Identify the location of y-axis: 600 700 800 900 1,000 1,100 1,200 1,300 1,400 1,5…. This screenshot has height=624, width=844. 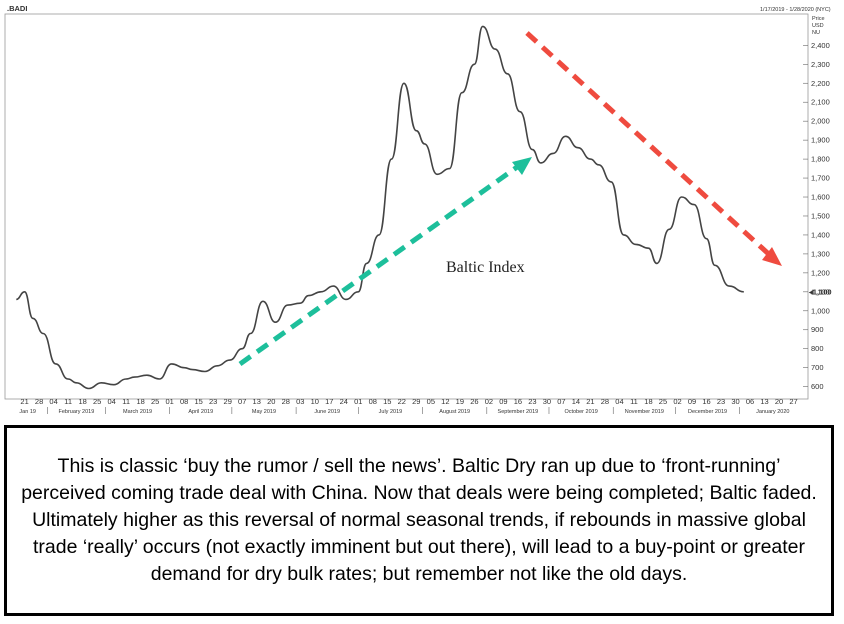
(817, 216).